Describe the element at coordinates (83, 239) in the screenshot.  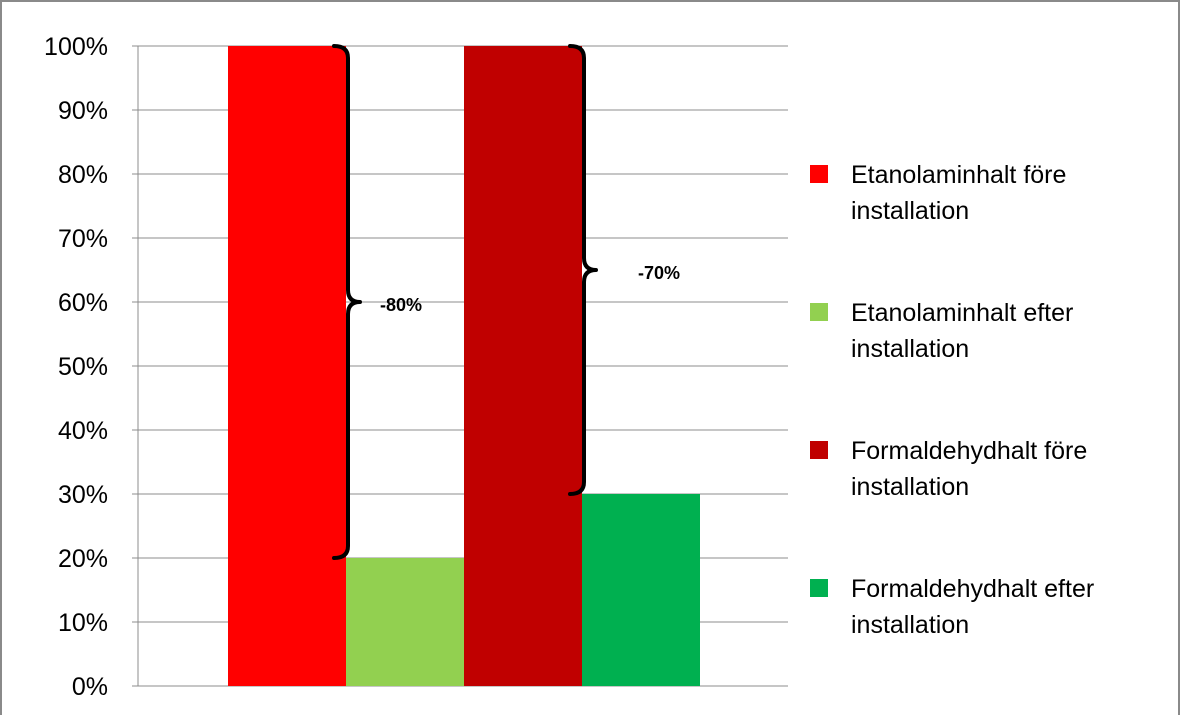
I see `y-tick-label: 70%` at that location.